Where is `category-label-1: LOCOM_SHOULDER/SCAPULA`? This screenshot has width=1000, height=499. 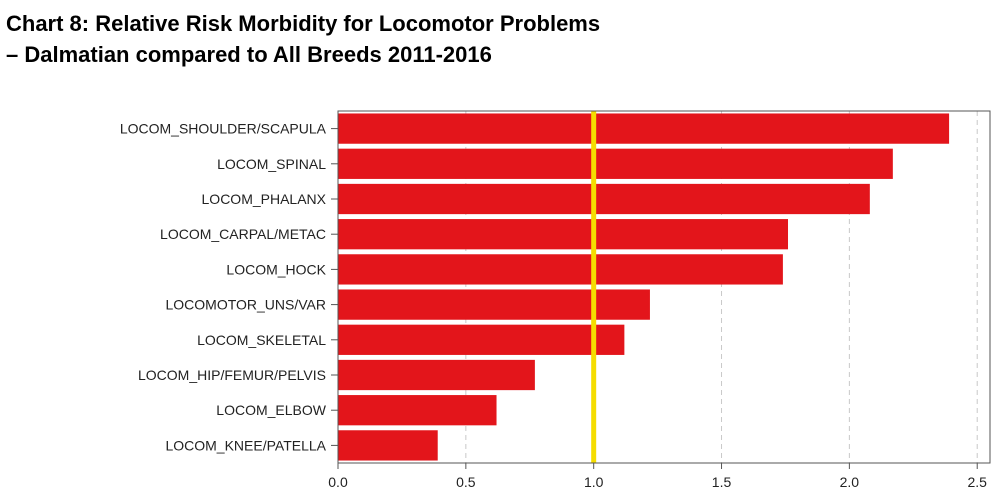
category-label-1: LOCOM_SHOULDER/SCAPULA is located at coordinates (223, 129).